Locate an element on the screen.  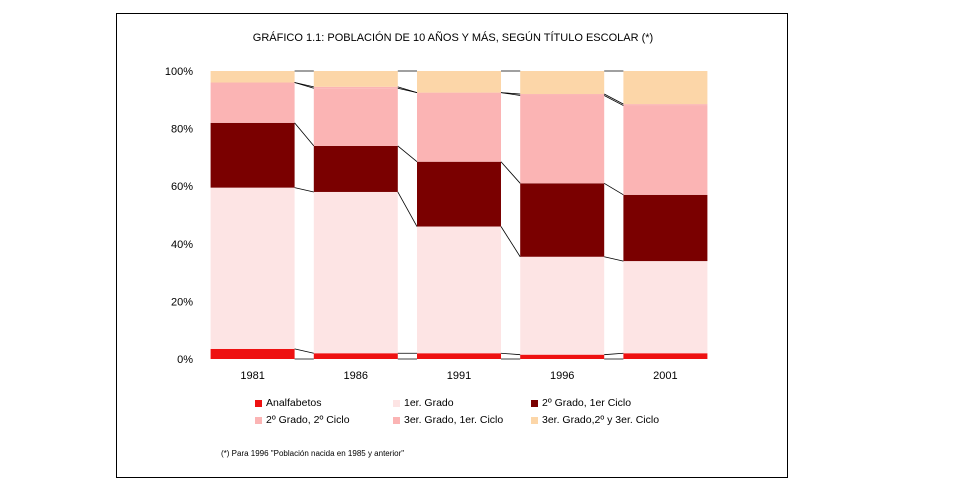
x-tick-label: 1981 is located at coordinates (252, 376).